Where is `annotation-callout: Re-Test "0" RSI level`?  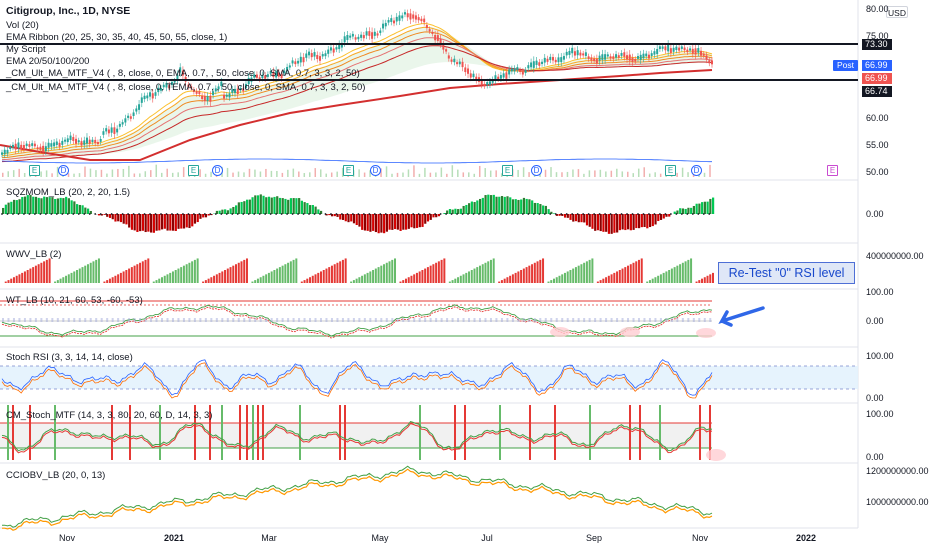 annotation-callout: Re-Test "0" RSI level is located at coordinates (786, 273).